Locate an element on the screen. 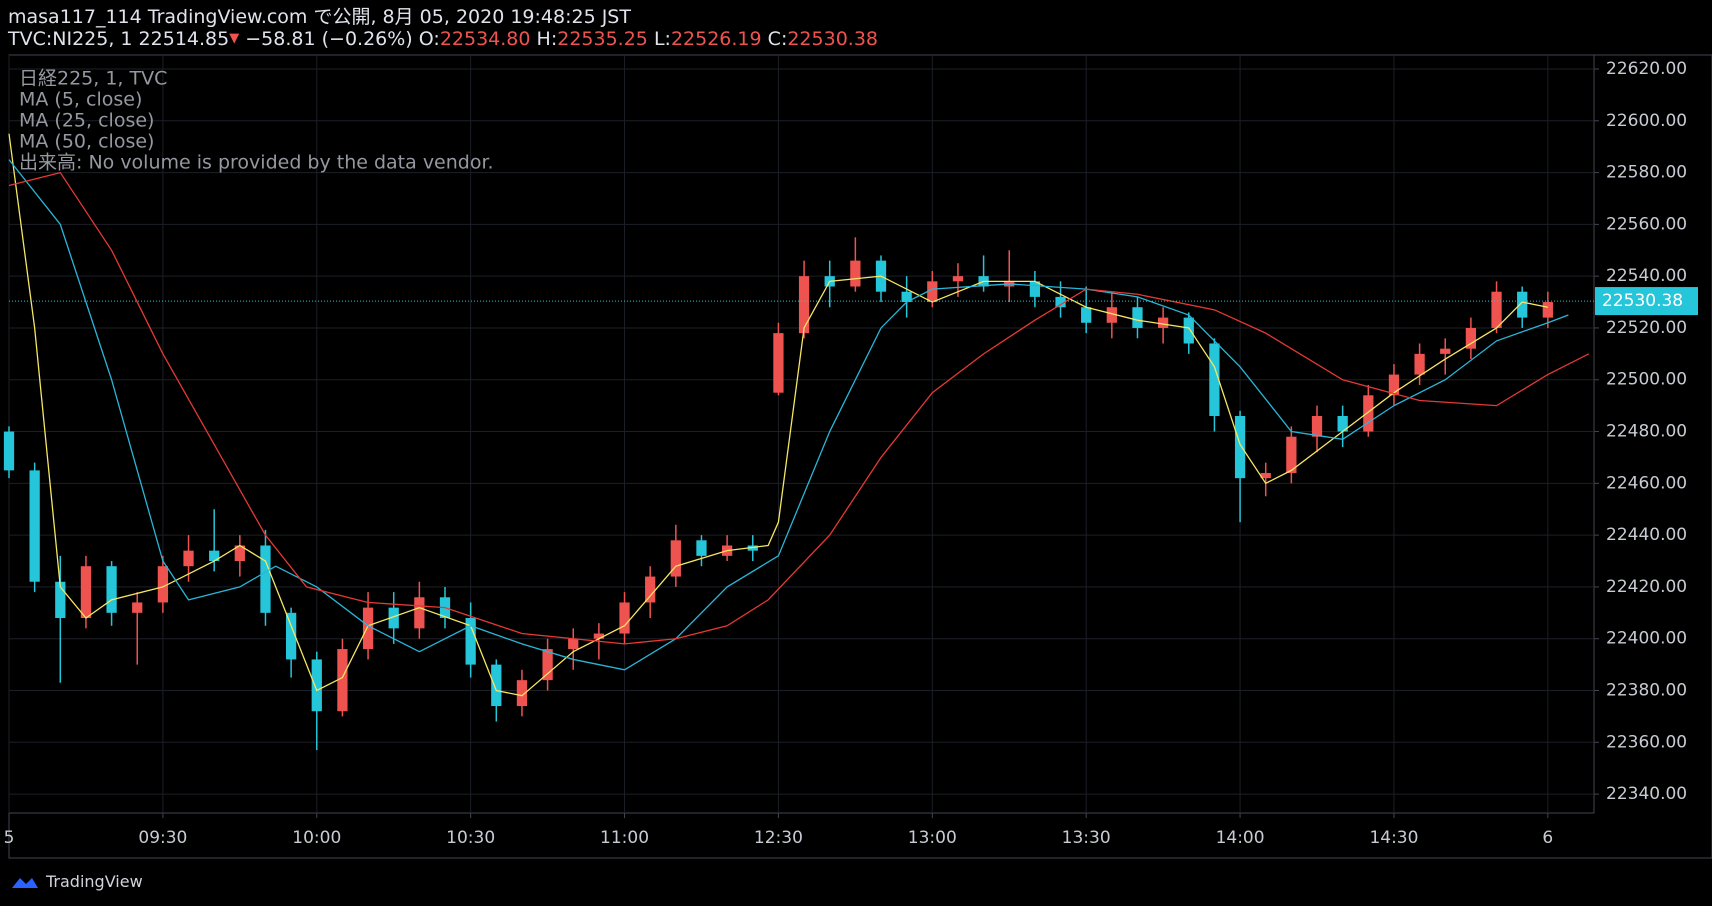 The width and height of the screenshot is (1712, 906). y-tick-label: 22500.00 is located at coordinates (1646, 380).